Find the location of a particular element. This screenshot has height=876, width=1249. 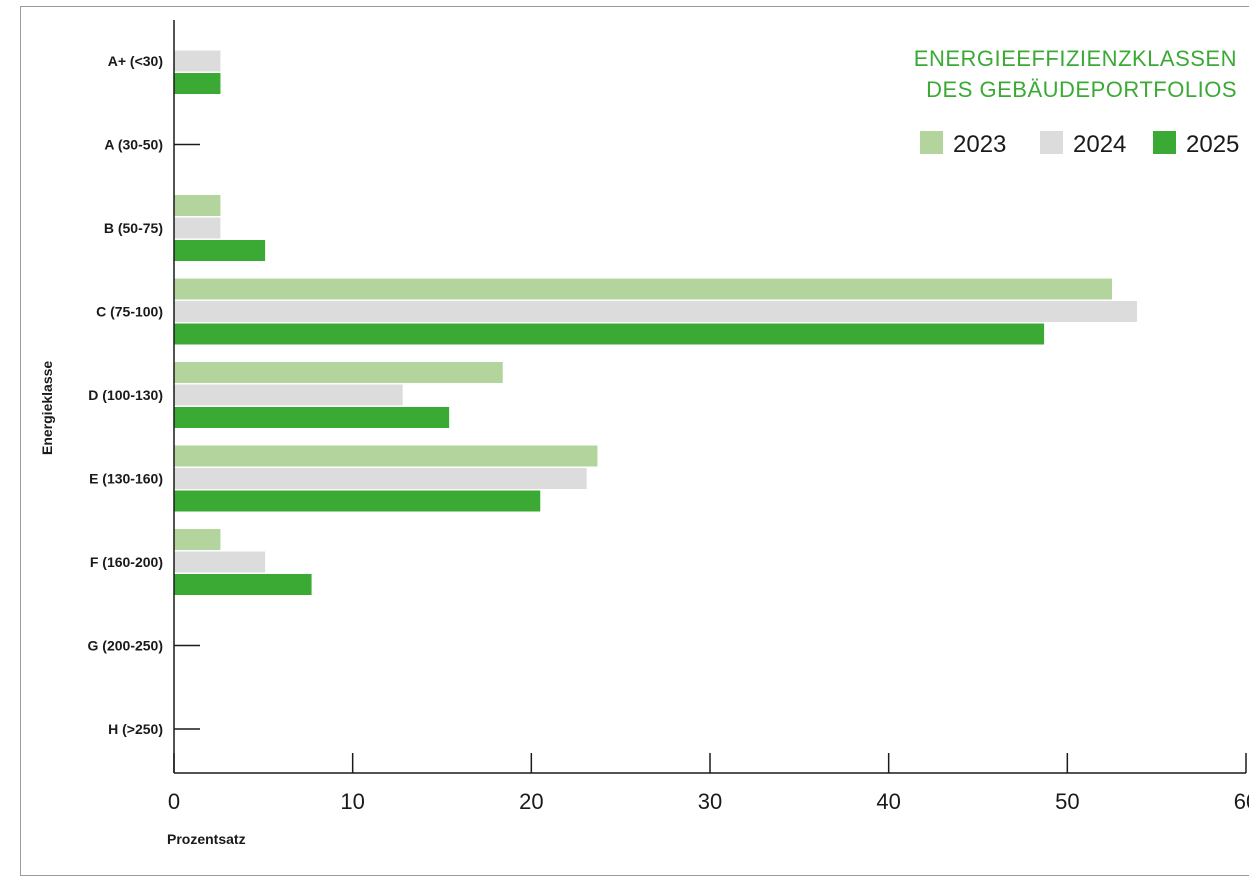

category-label: E (130-160) is located at coordinates (126, 479).